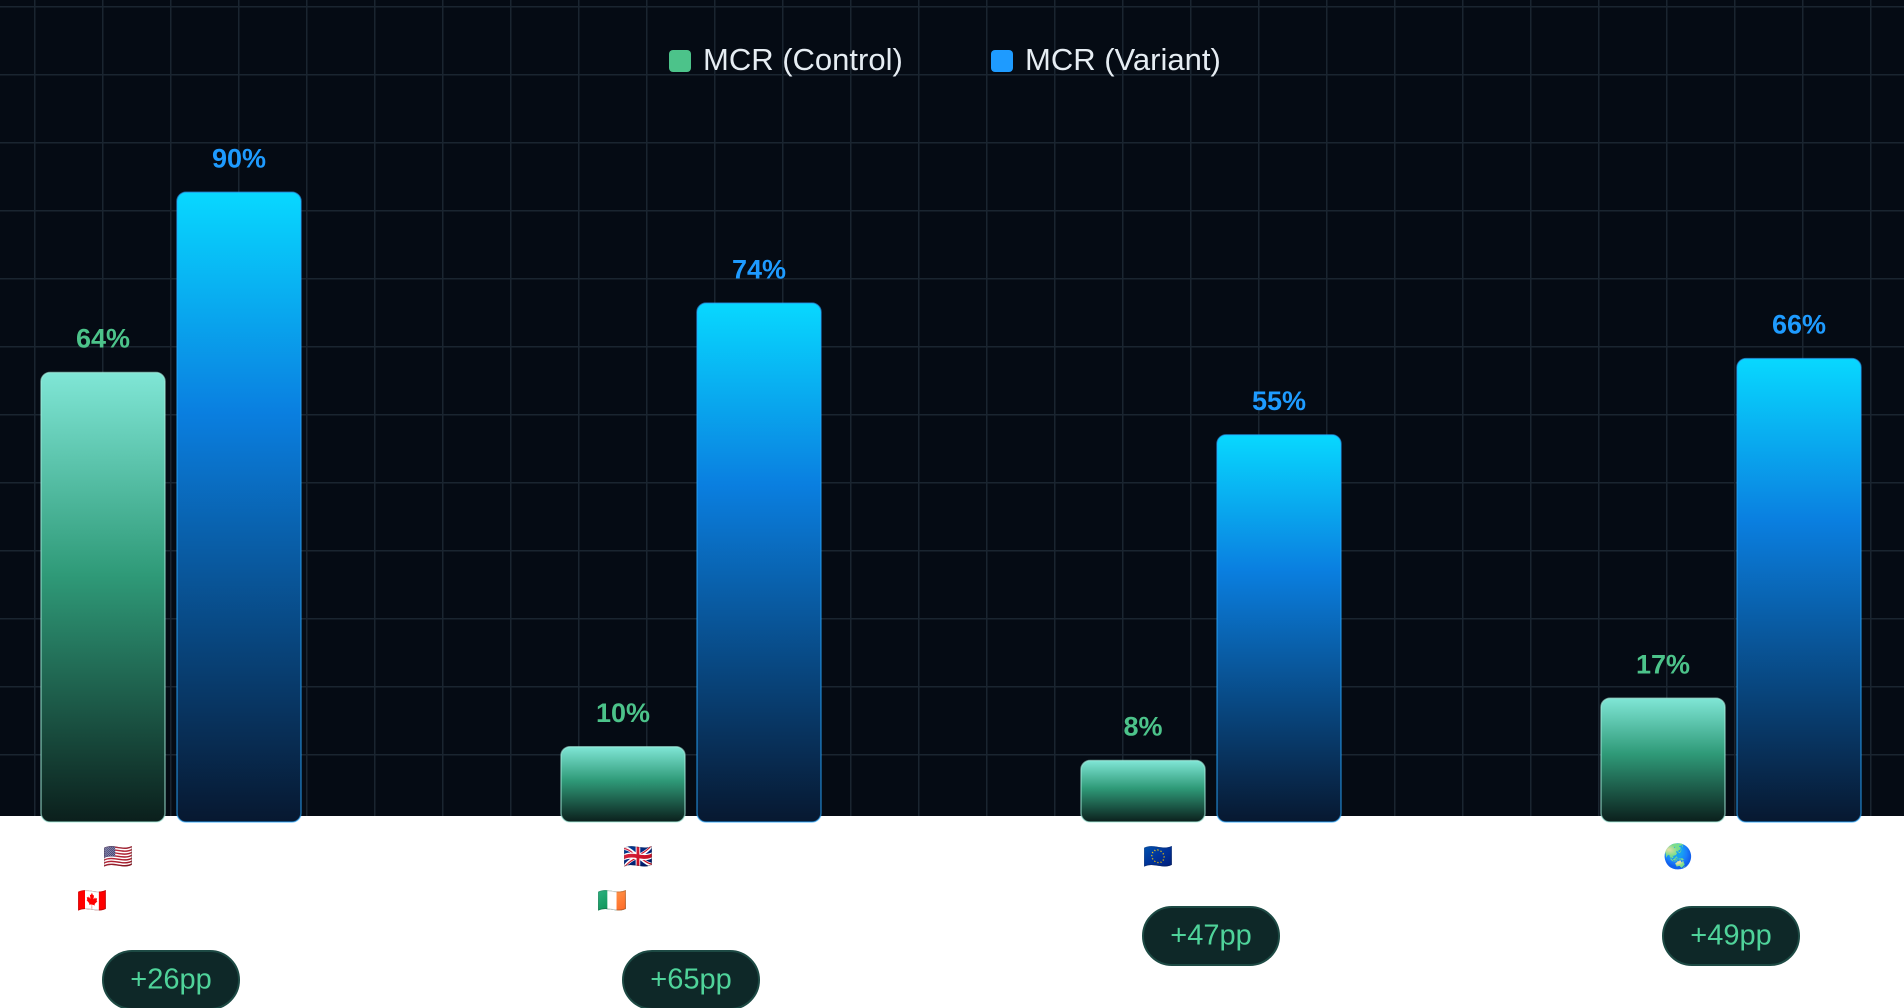 This screenshot has height=1008, width=1904. I want to click on legend-label: MCR (Control), so click(803, 59).